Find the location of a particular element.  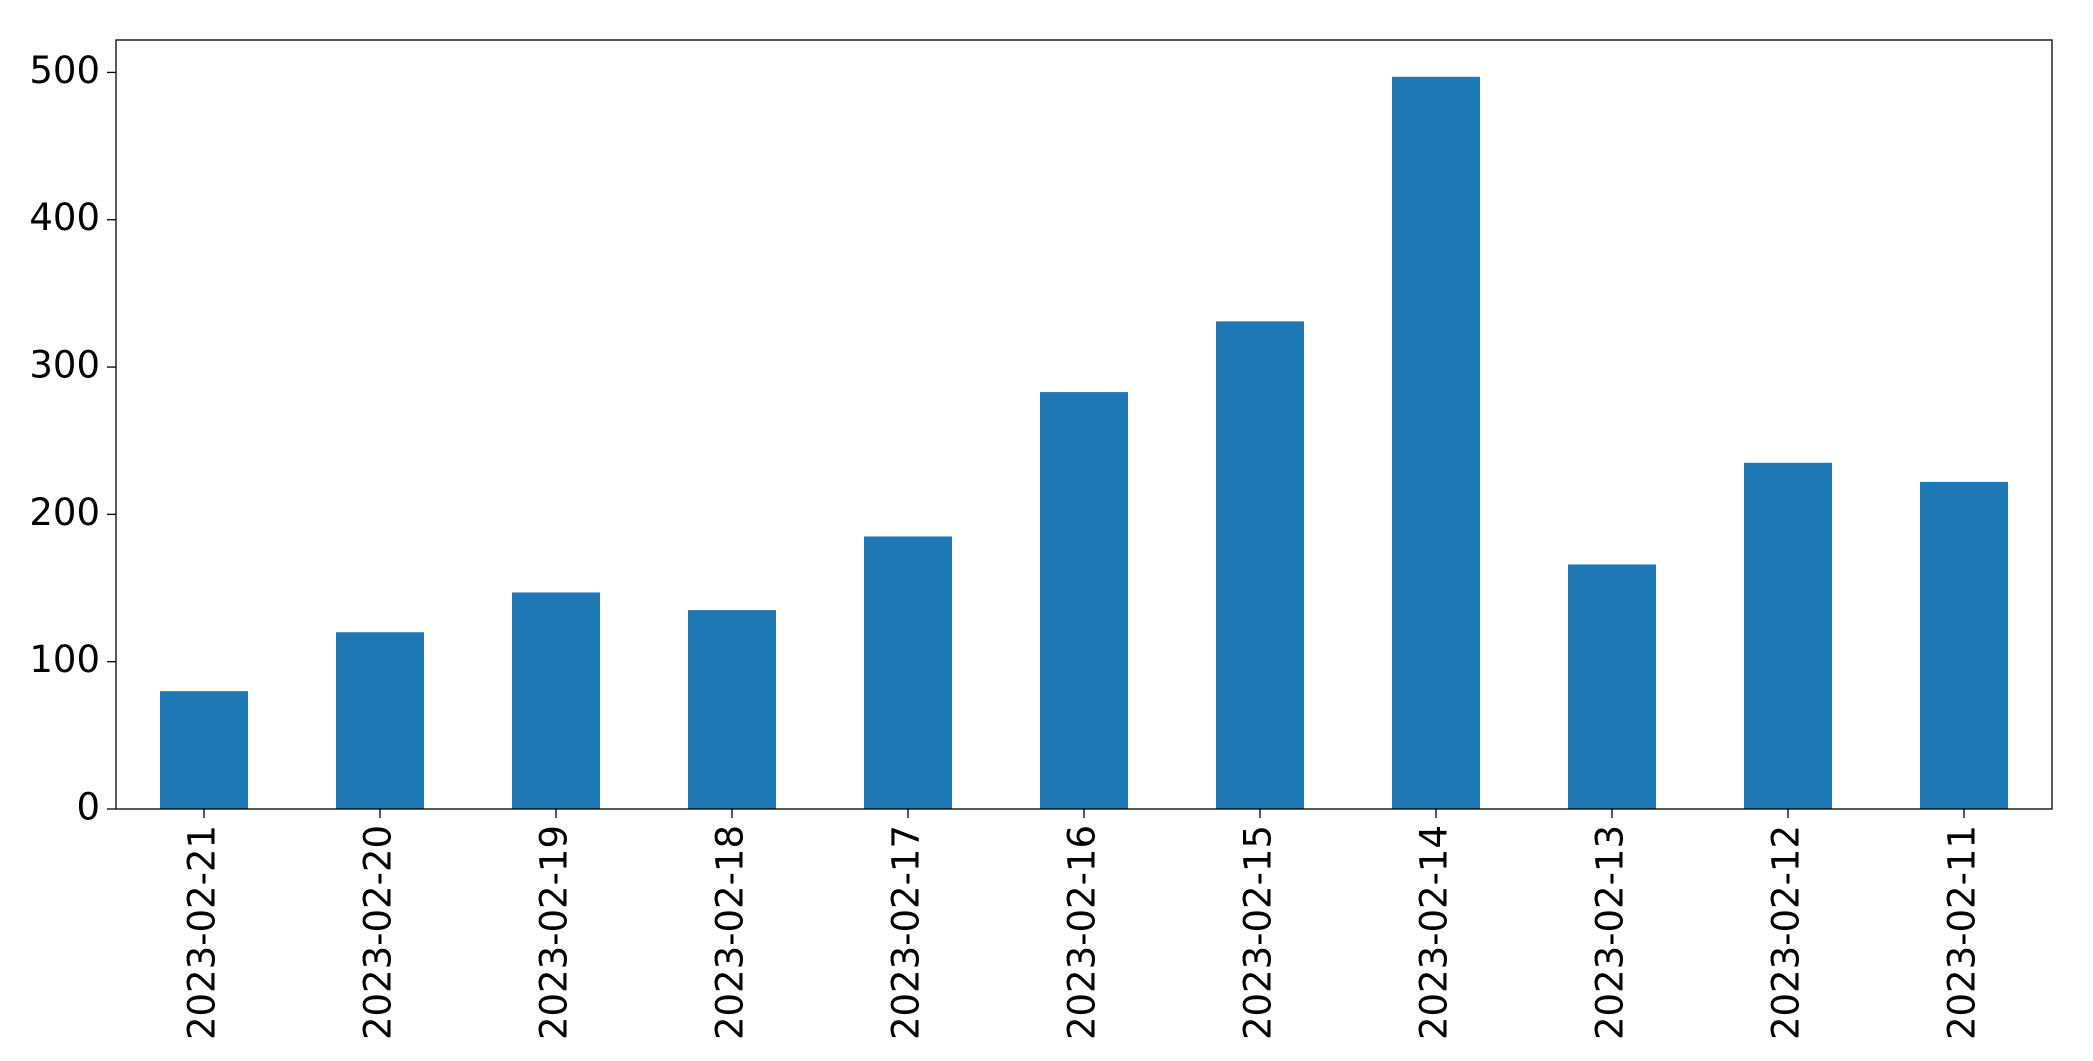

x-tick-label: 2023-02-16 is located at coordinates (1082, 932).